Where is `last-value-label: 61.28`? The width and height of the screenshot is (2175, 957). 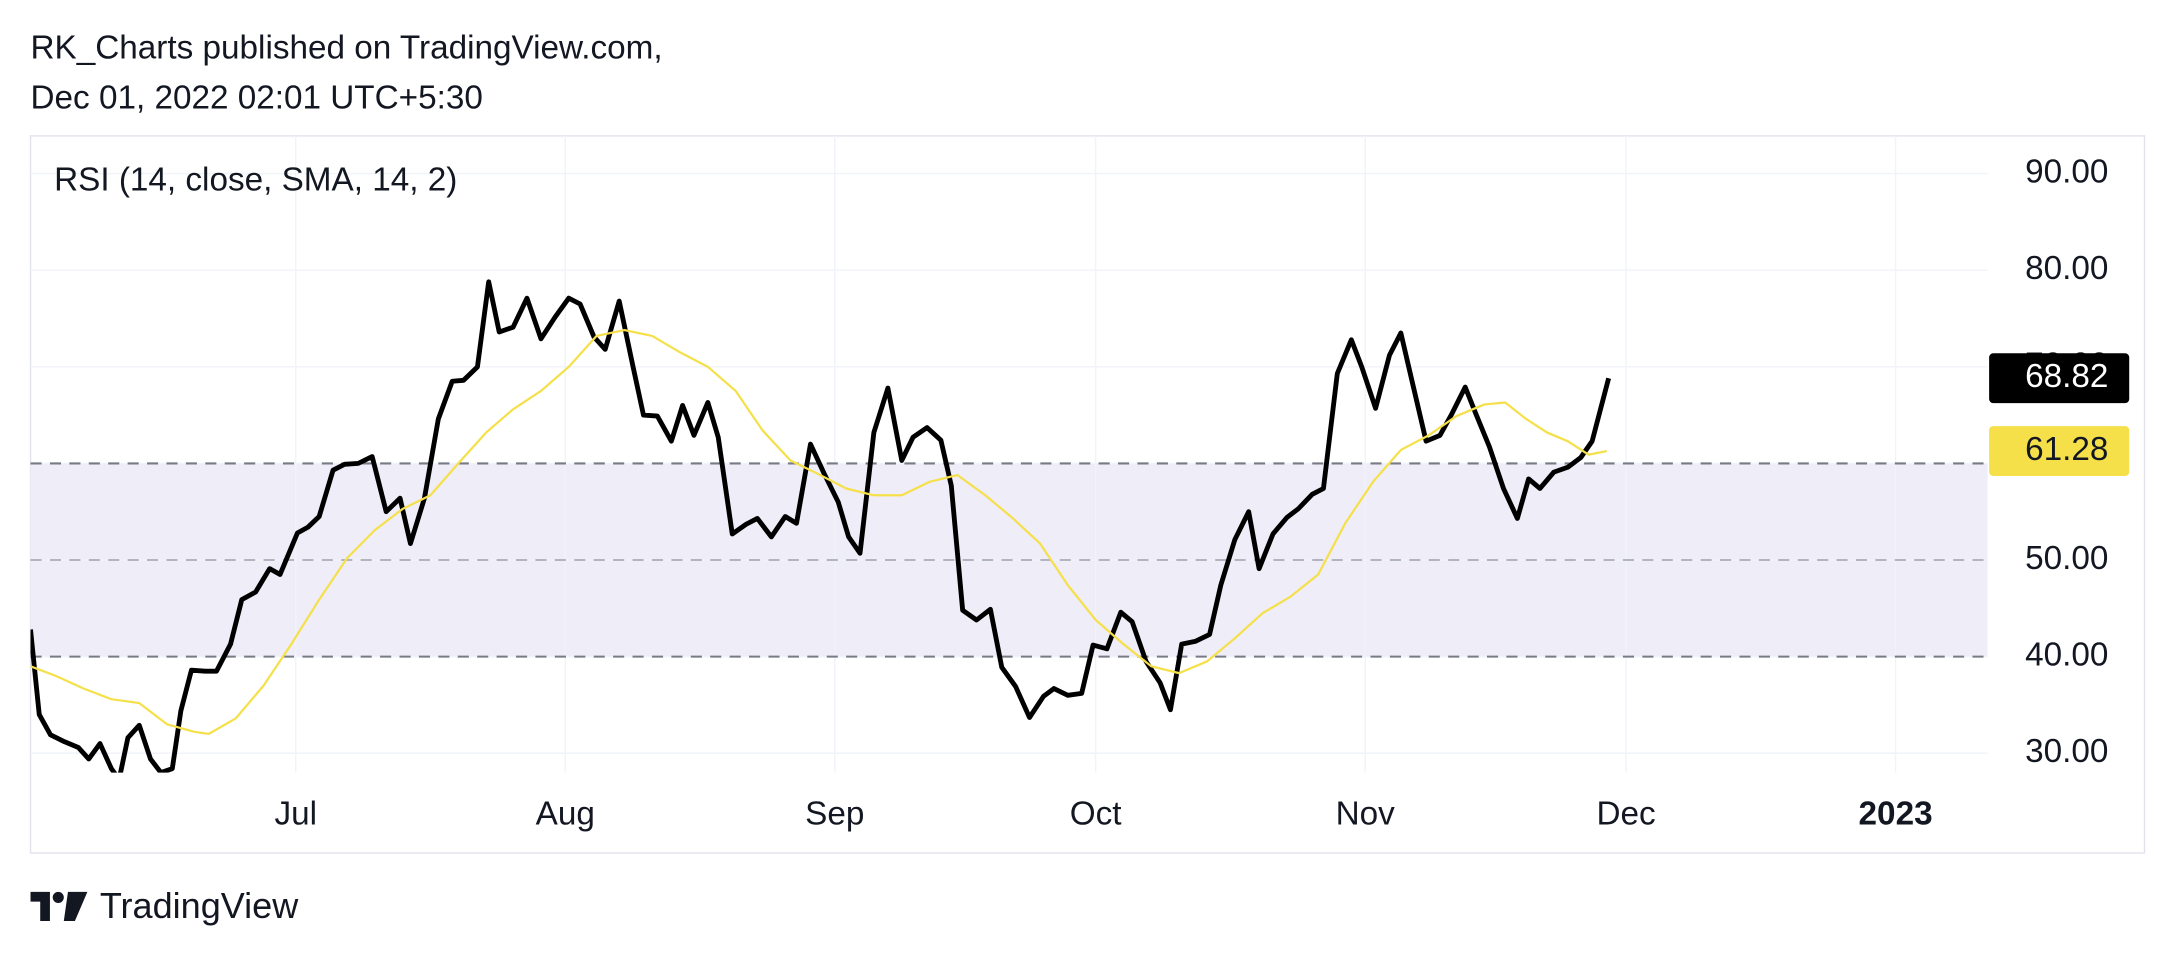
last-value-label: 61.28 is located at coordinates (2066, 449).